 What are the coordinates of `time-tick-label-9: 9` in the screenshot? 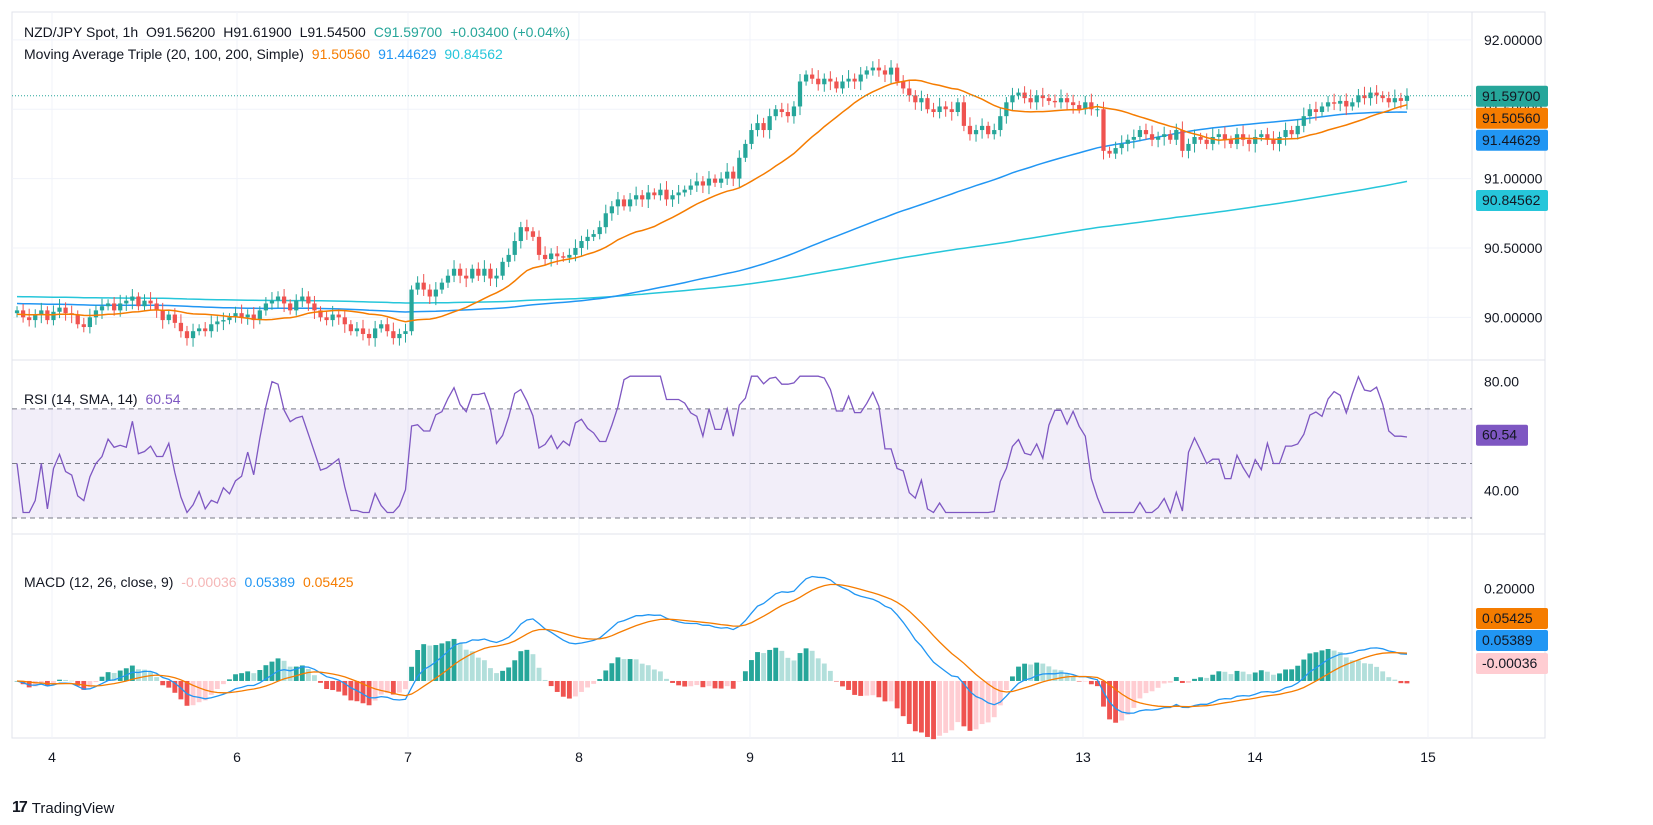 It's located at (750, 757).